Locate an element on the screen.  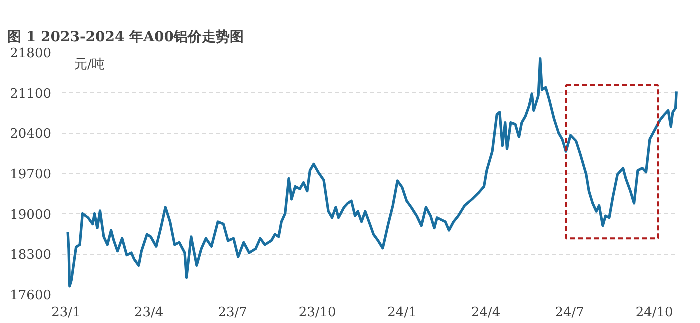
y-tick-label: 17600 is located at coordinates (31, 296).